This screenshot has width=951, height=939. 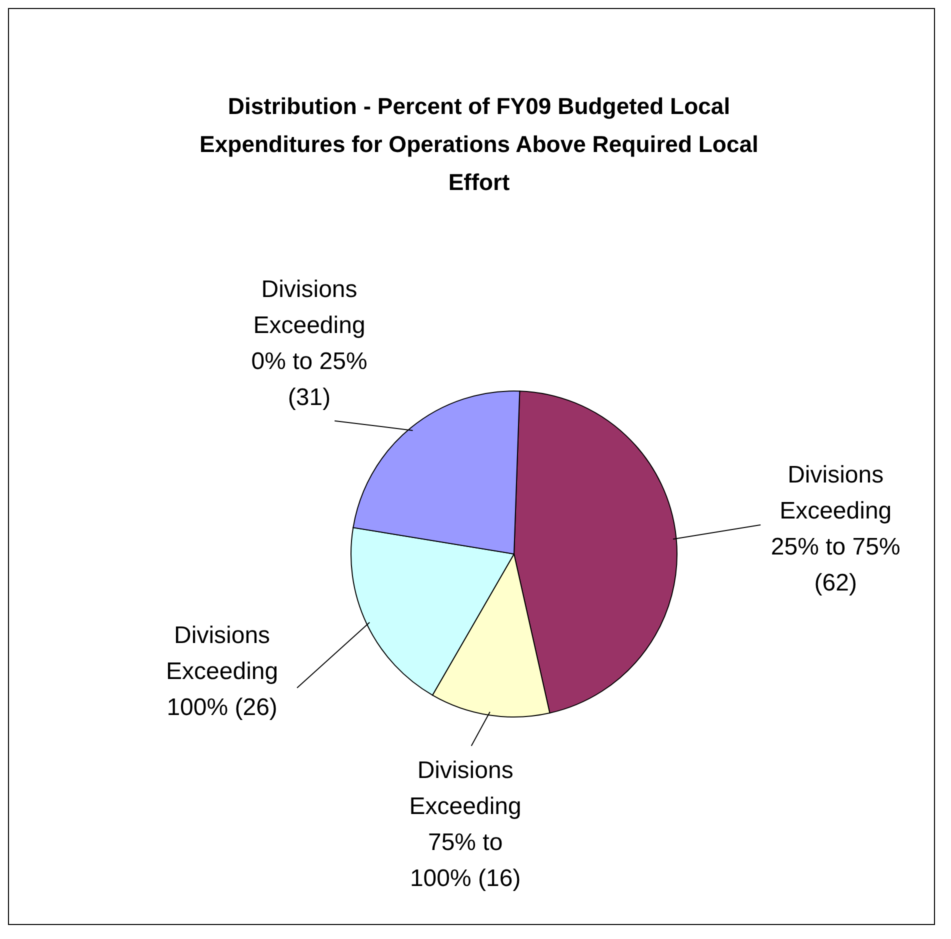 What do you see at coordinates (835, 510) in the screenshot?
I see `slice-label: Divisions Exceeding 25% to 75%` at bounding box center [835, 510].